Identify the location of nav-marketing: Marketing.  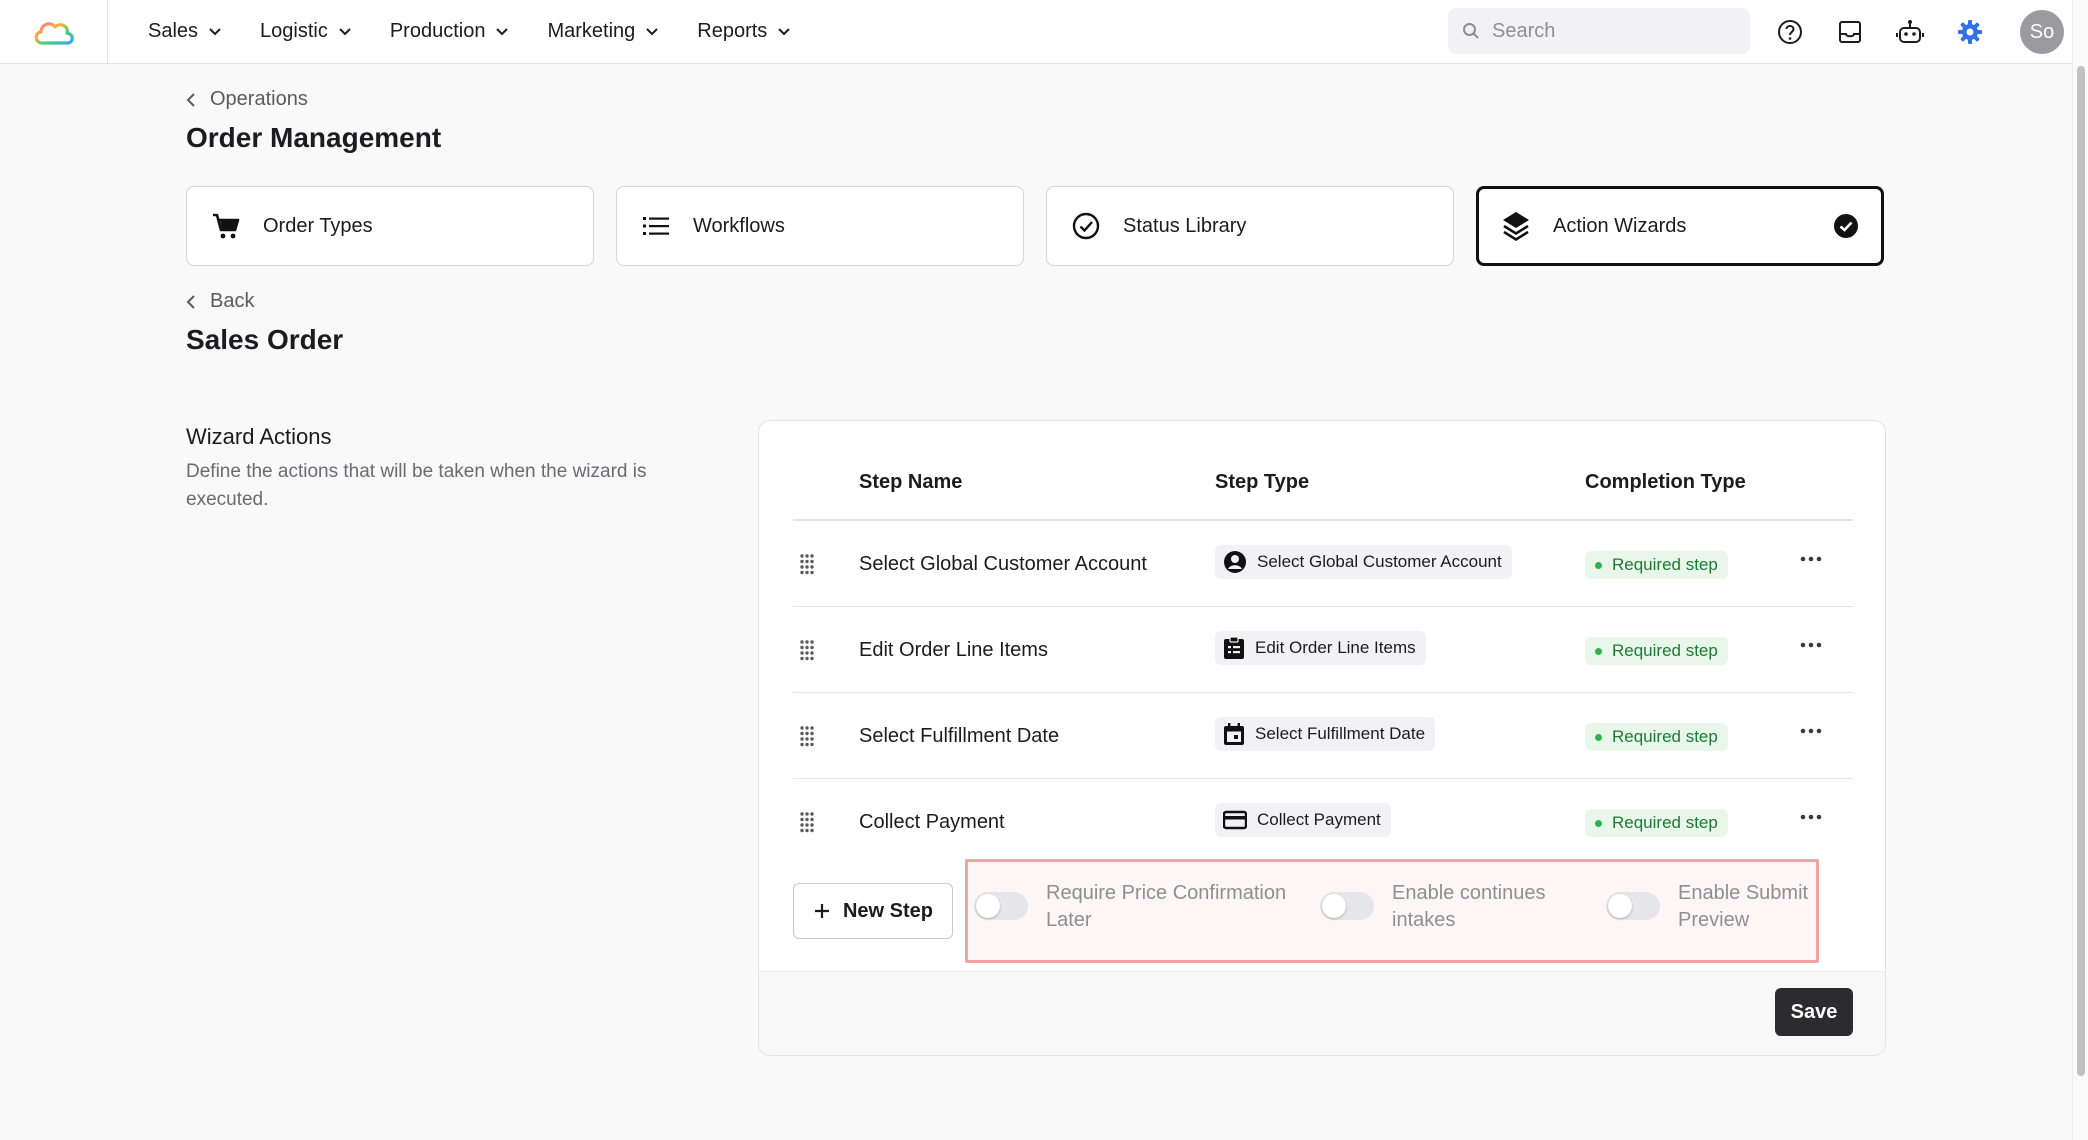
(603, 31).